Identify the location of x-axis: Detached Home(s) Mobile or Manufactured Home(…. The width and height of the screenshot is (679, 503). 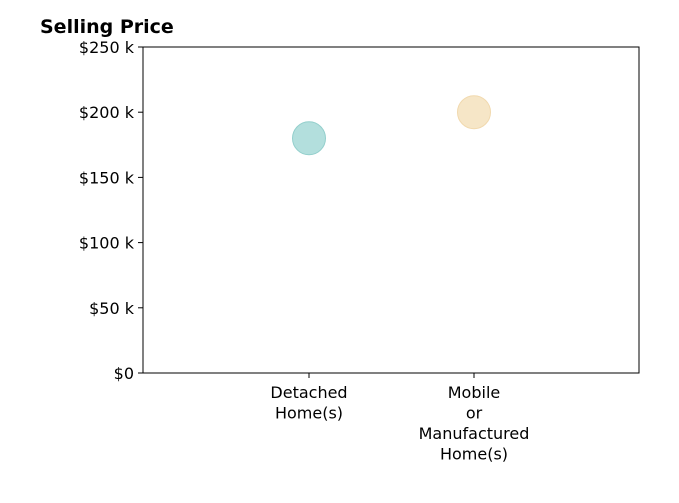
(399, 418).